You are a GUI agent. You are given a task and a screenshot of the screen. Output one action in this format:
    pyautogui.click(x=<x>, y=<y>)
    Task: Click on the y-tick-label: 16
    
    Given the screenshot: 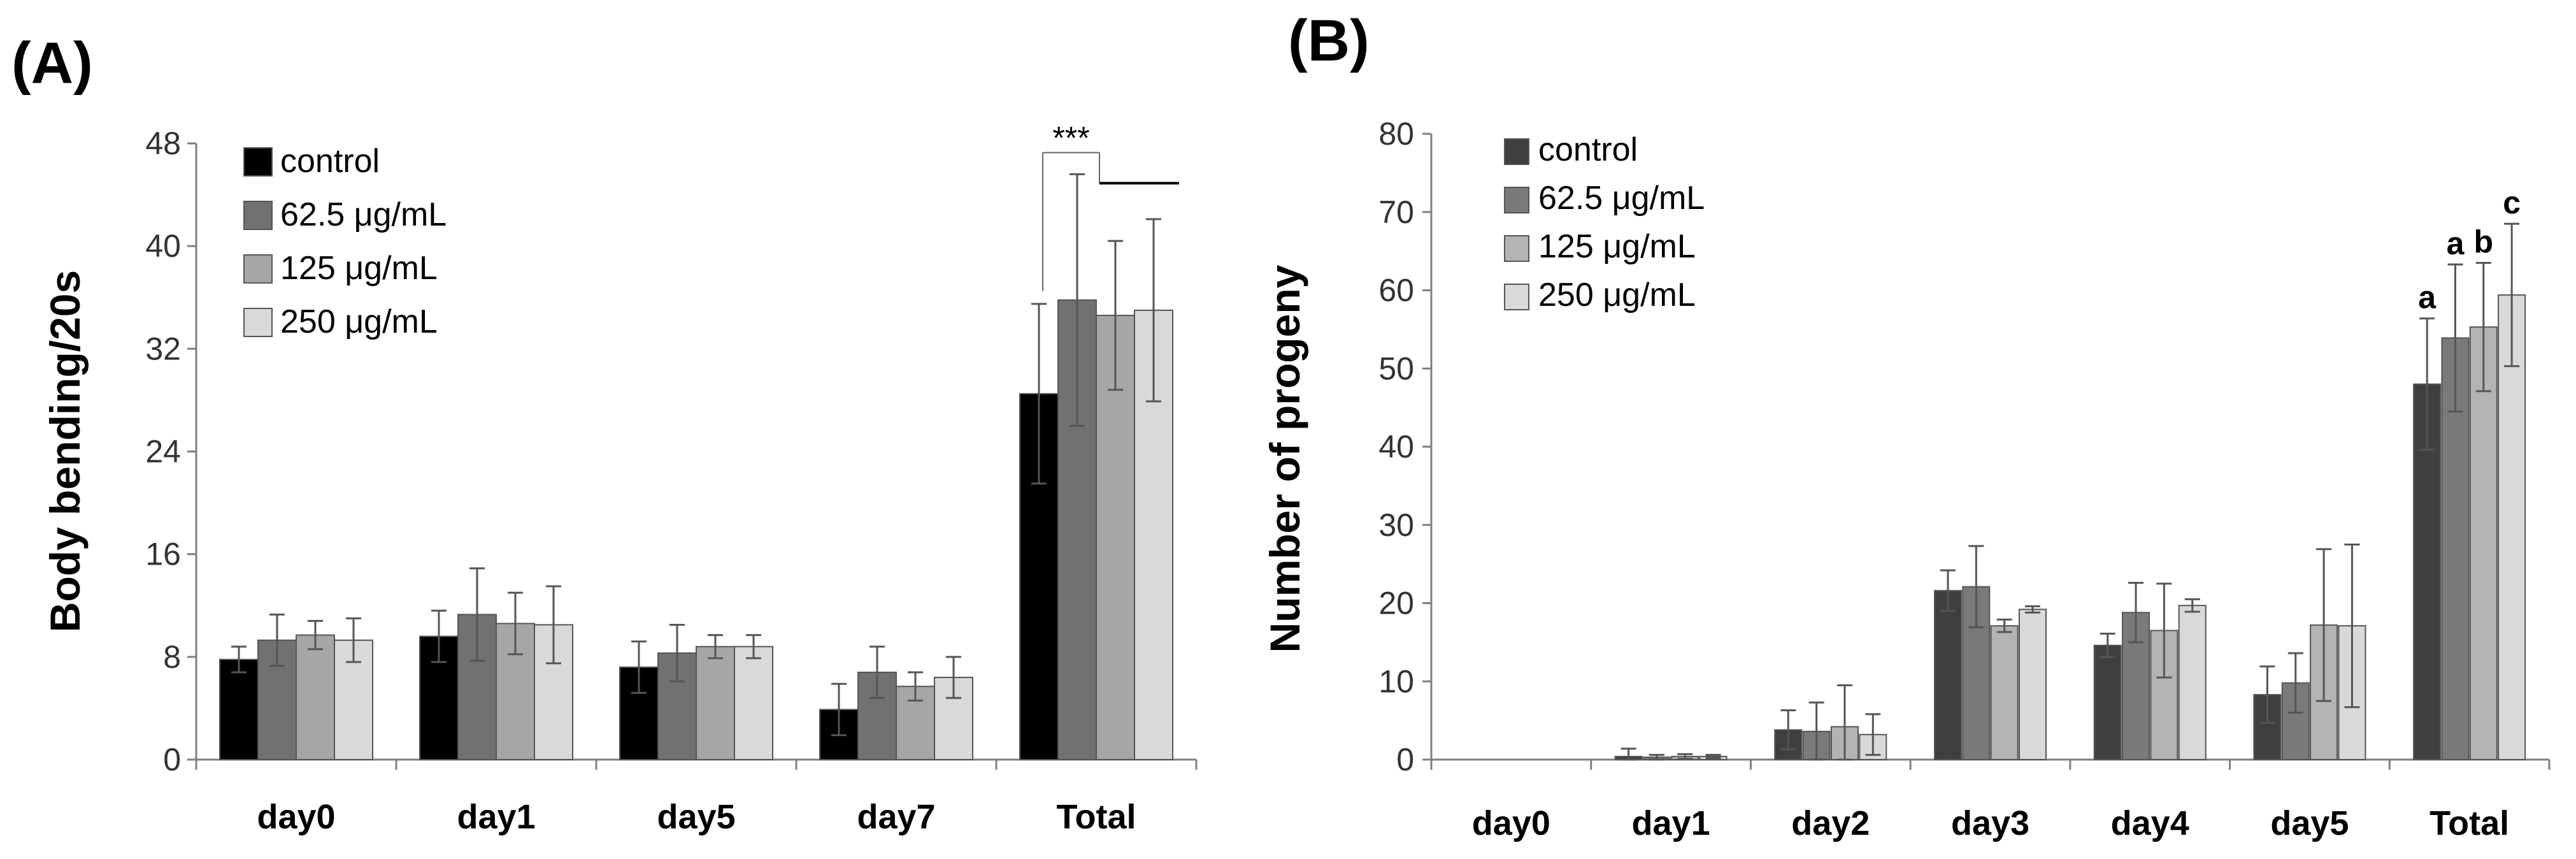 What is the action you would take?
    pyautogui.click(x=163, y=554)
    